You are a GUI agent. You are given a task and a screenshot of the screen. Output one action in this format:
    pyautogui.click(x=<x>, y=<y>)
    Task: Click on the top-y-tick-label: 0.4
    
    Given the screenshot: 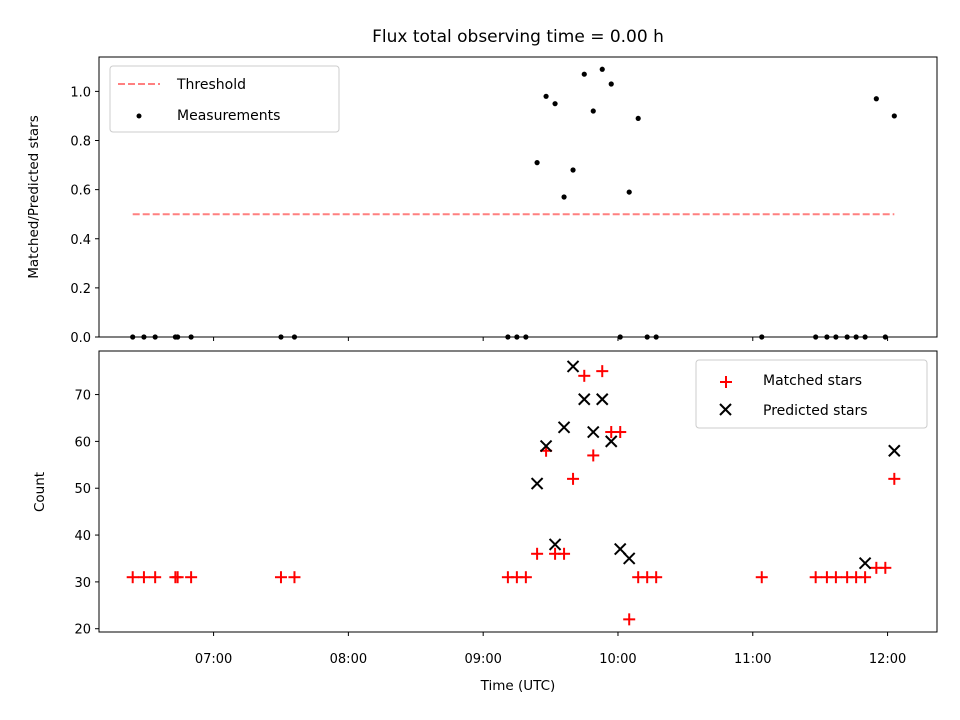 What is the action you would take?
    pyautogui.click(x=80, y=240)
    